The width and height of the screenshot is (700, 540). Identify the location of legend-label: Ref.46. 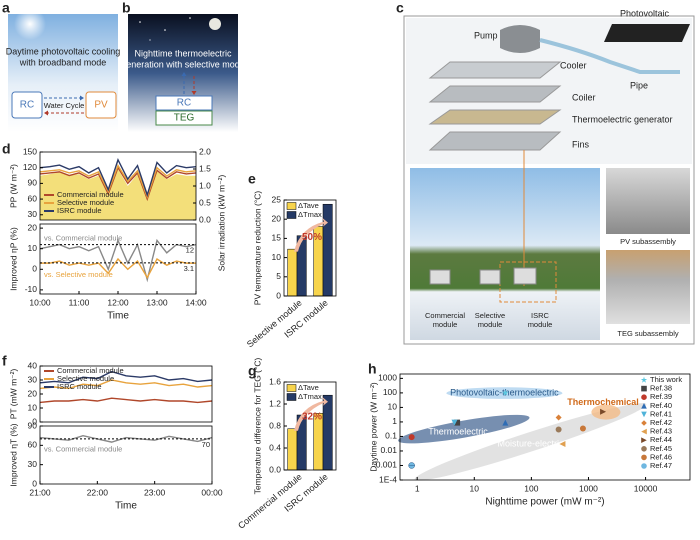
(661, 456).